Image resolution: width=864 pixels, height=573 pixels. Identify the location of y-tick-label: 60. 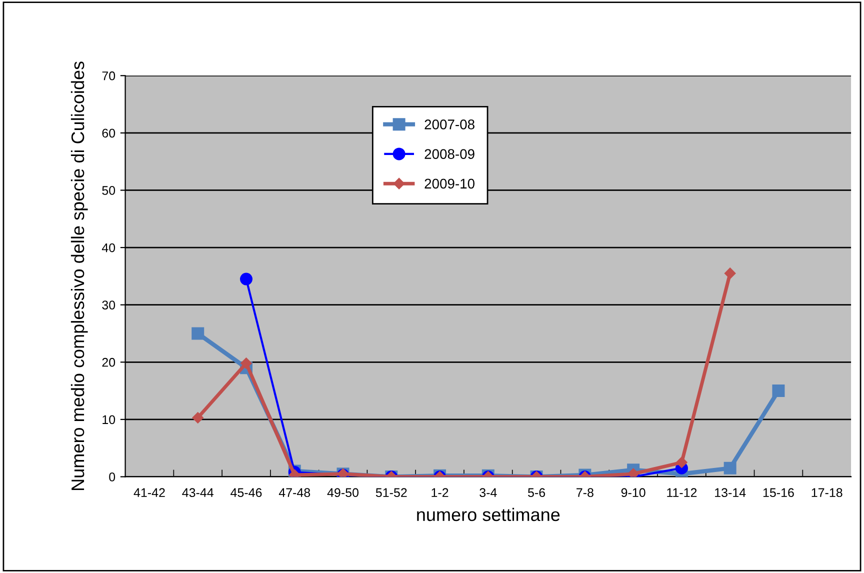
(109, 133).